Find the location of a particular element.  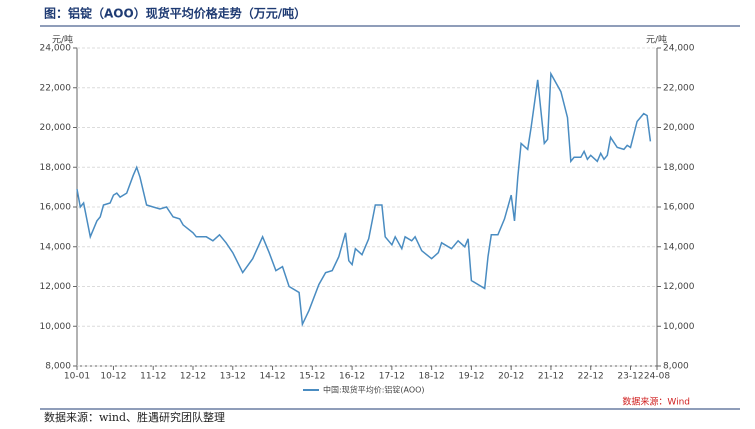

y2-tick-label: 14,000 is located at coordinates (679, 247).